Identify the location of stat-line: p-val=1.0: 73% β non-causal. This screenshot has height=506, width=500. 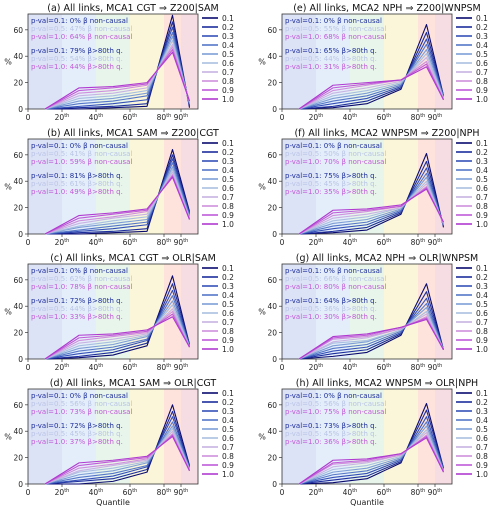
(81, 412).